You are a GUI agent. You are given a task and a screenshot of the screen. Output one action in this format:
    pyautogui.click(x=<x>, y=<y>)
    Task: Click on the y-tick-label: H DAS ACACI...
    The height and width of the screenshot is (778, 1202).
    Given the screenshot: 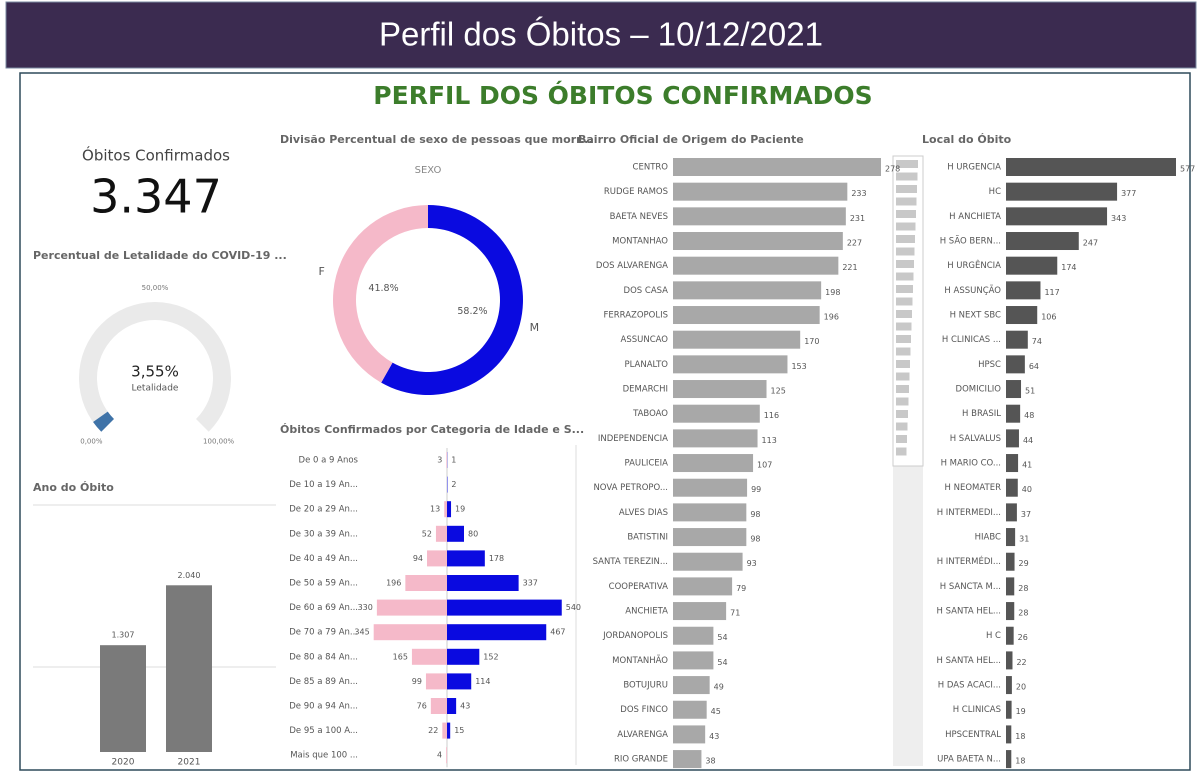 What is the action you would take?
    pyautogui.click(x=969, y=686)
    